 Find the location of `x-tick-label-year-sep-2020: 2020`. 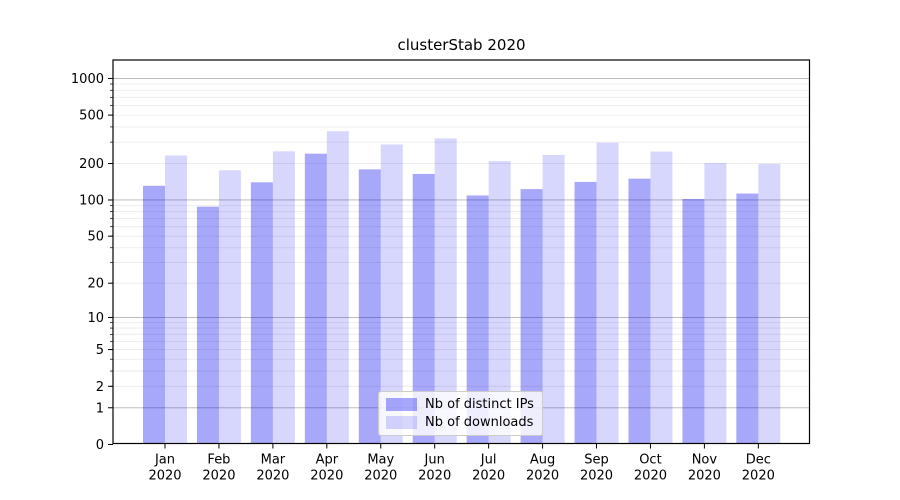

x-tick-label-year-sep-2020: 2020 is located at coordinates (596, 476).